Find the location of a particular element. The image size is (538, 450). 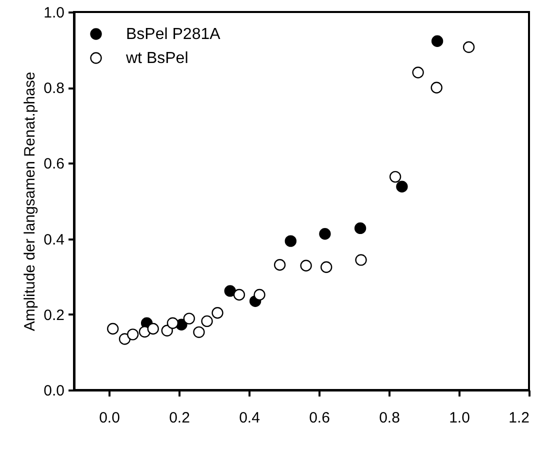

y-tick-label: 0.8 is located at coordinates (54, 89).